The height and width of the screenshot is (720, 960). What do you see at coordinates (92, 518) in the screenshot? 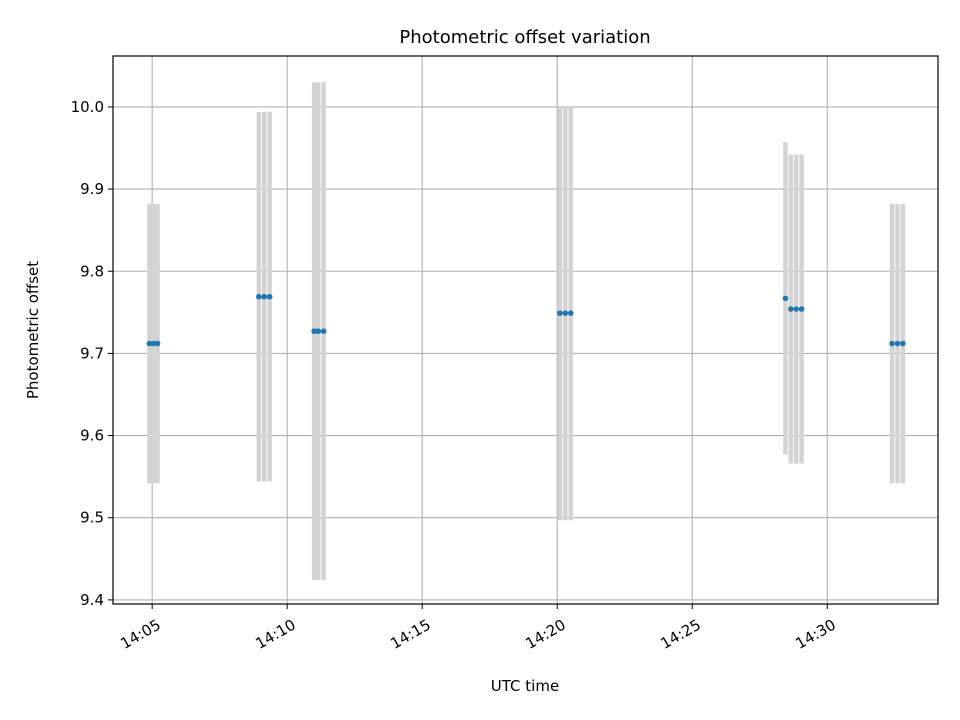
I see `y-tick-label: 9.5` at bounding box center [92, 518].